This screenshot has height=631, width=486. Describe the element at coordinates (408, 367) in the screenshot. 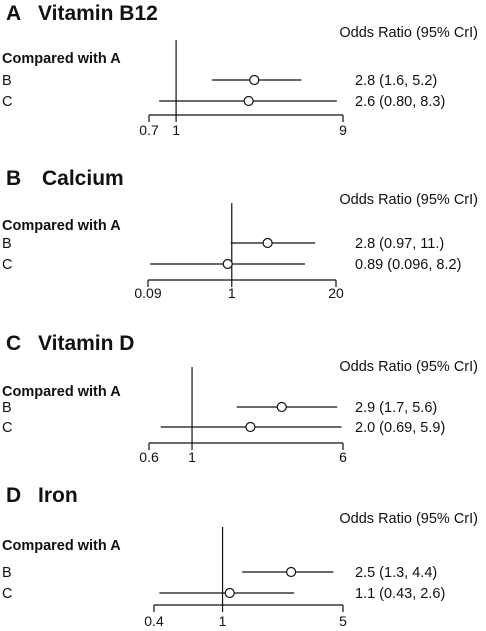

I see `panel-c-odds-header: Odds Ratio (95% CrI)` at that location.